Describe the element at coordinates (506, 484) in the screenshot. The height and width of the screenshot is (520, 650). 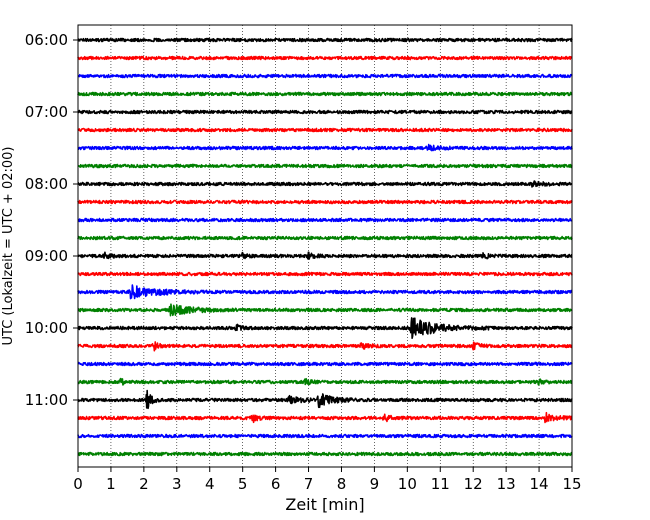
I see `x-tick-label: 13` at that location.